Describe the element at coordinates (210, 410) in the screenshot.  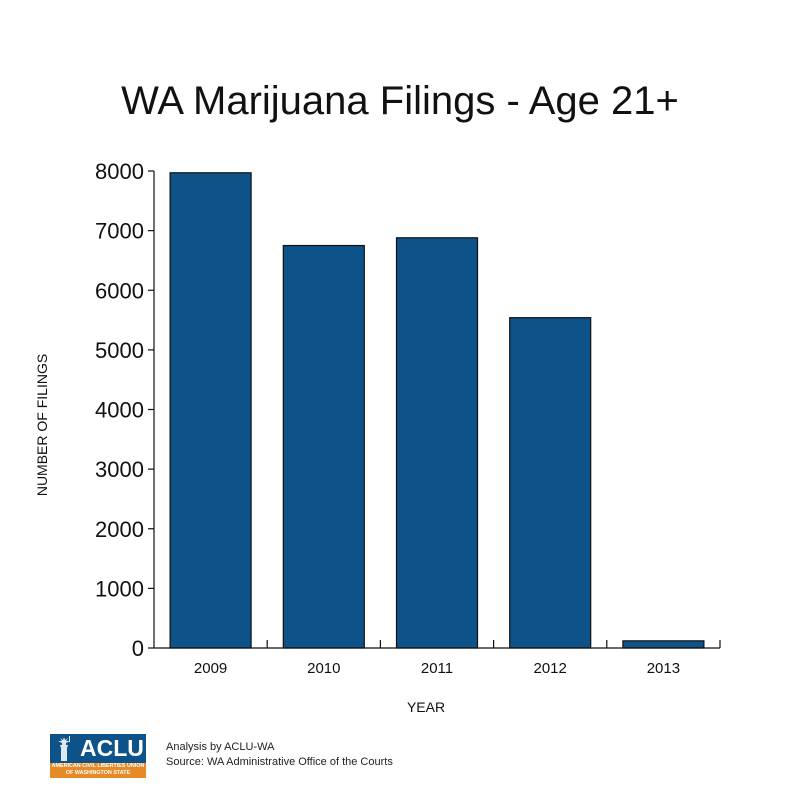
I see `bar-2009` at that location.